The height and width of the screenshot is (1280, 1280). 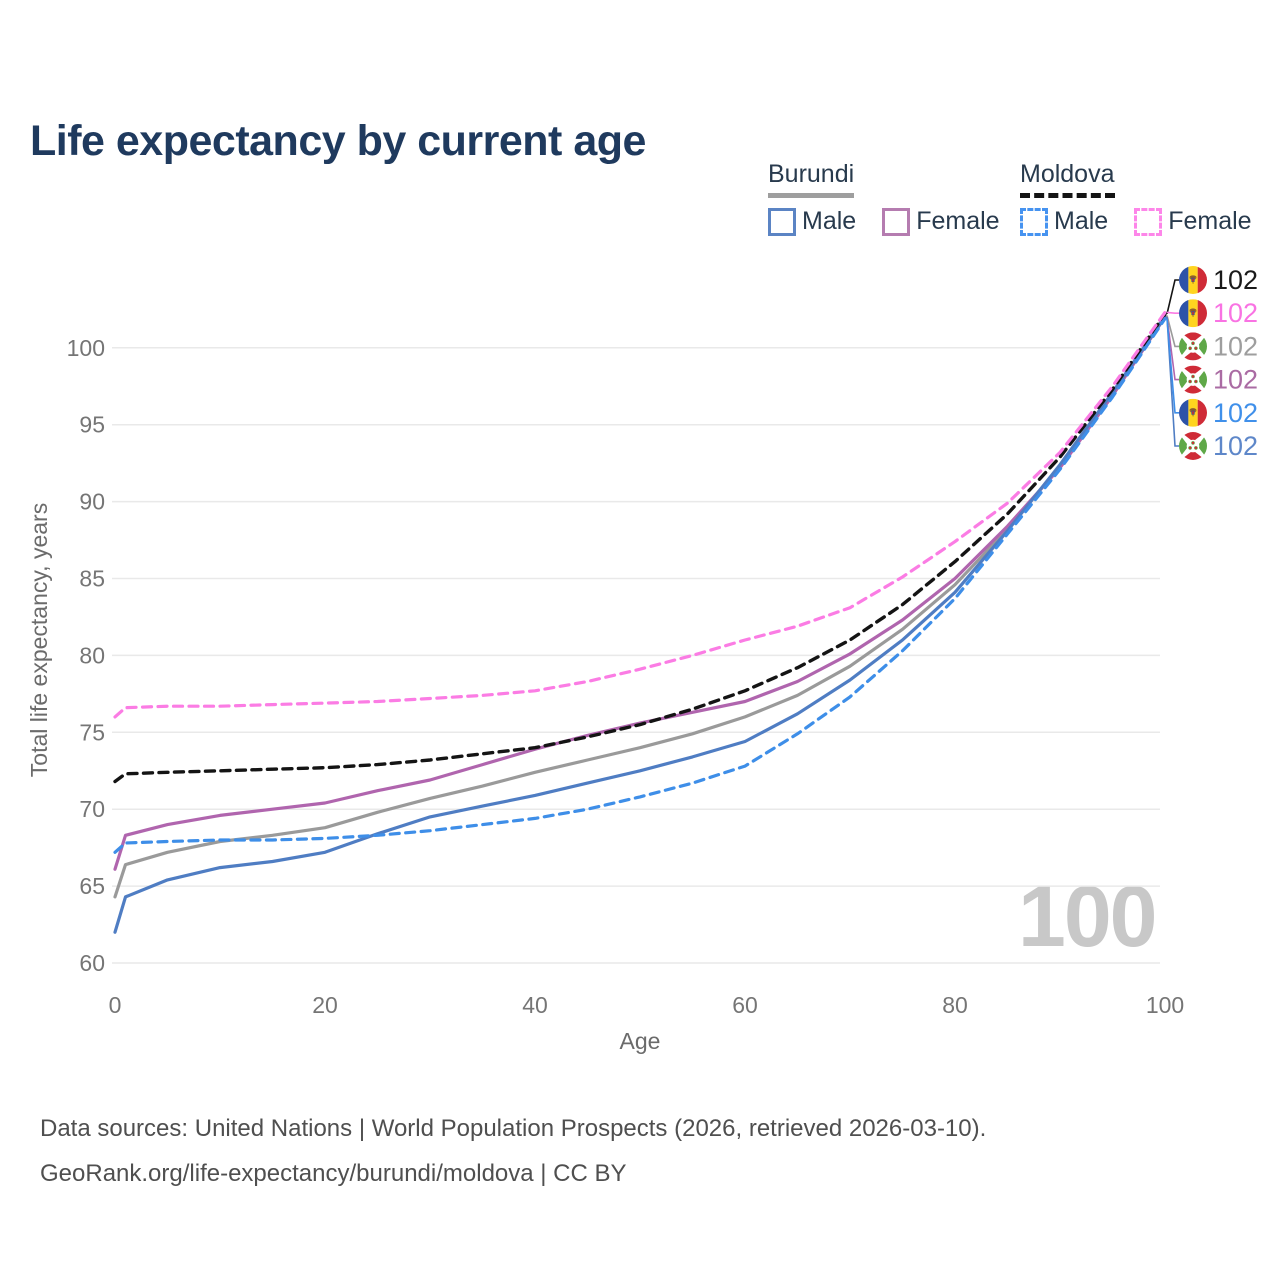 What do you see at coordinates (92, 425) in the screenshot?
I see `y-tick-label: 95` at bounding box center [92, 425].